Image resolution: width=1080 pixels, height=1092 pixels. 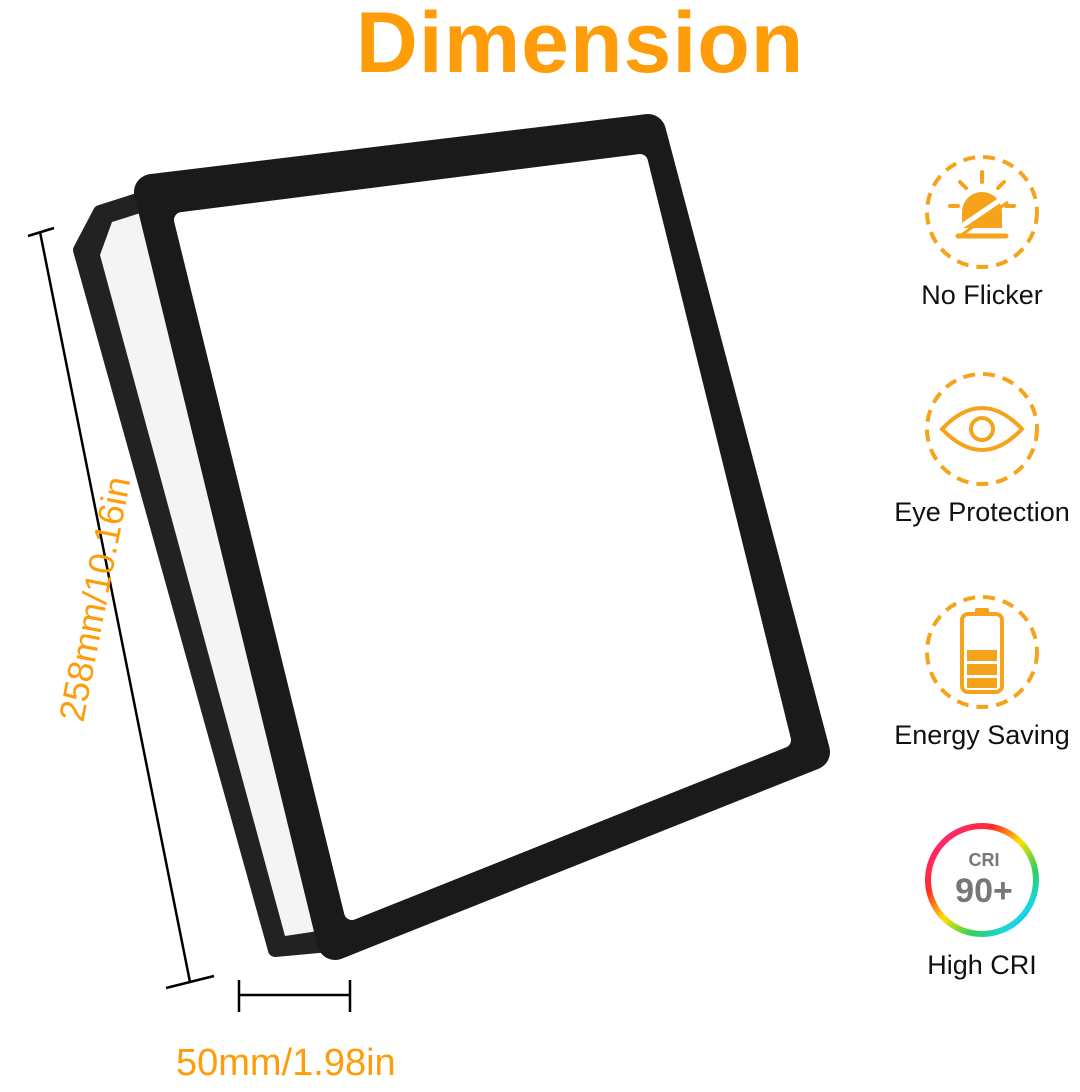 I want to click on feature-eye-protection: Eye Protection, so click(x=976, y=447).